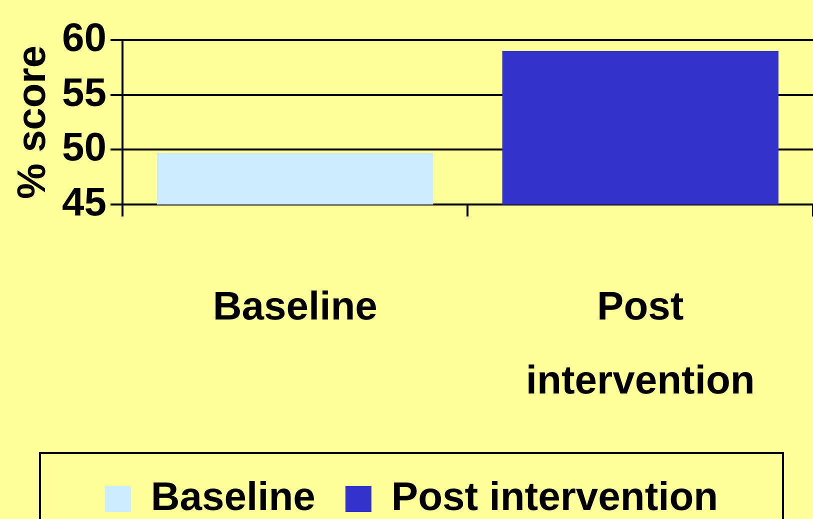  What do you see at coordinates (32, 122) in the screenshot?
I see `y-axis-title: % score` at bounding box center [32, 122].